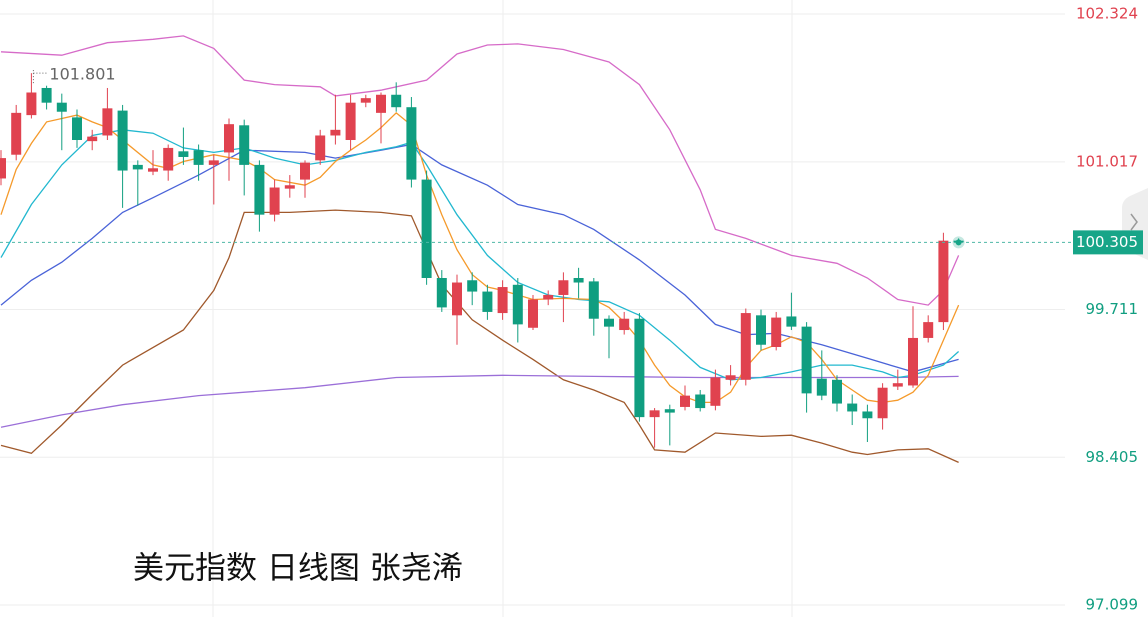  What do you see at coordinates (1134, 222) in the screenshot?
I see `chevron-icon` at bounding box center [1134, 222].